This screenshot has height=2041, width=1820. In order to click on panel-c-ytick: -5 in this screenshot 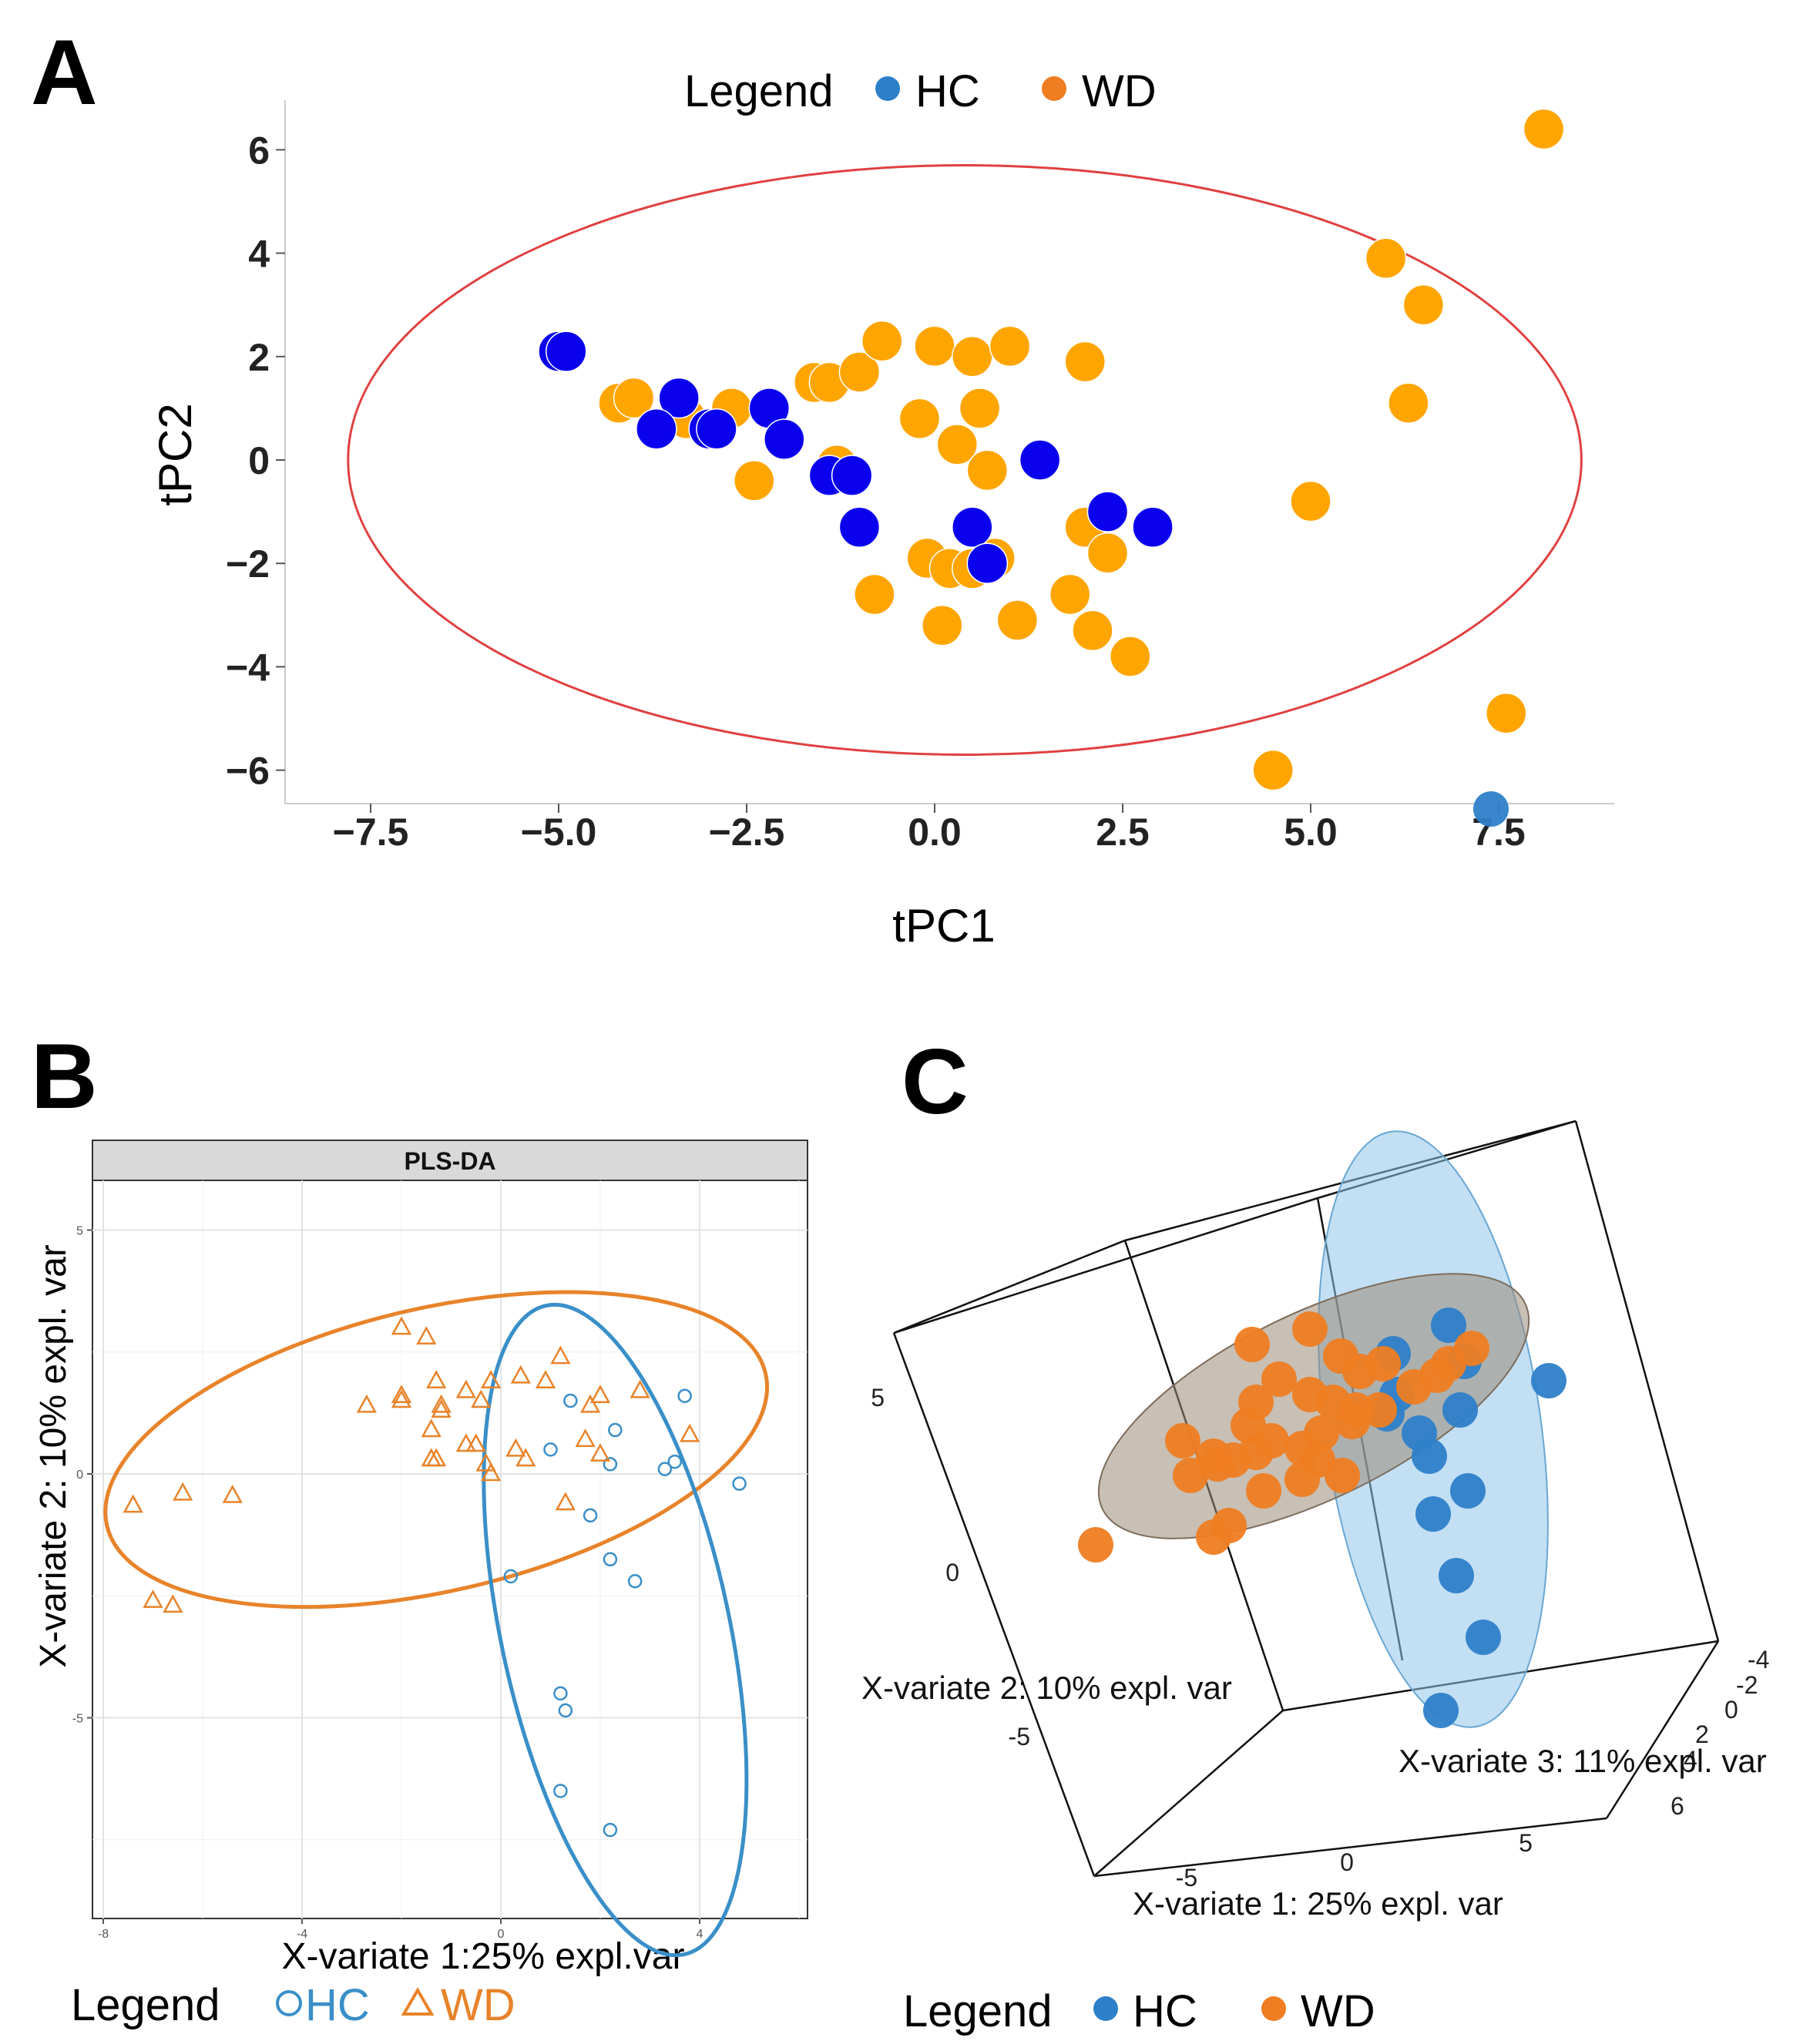, I will do `click(1019, 1737)`.